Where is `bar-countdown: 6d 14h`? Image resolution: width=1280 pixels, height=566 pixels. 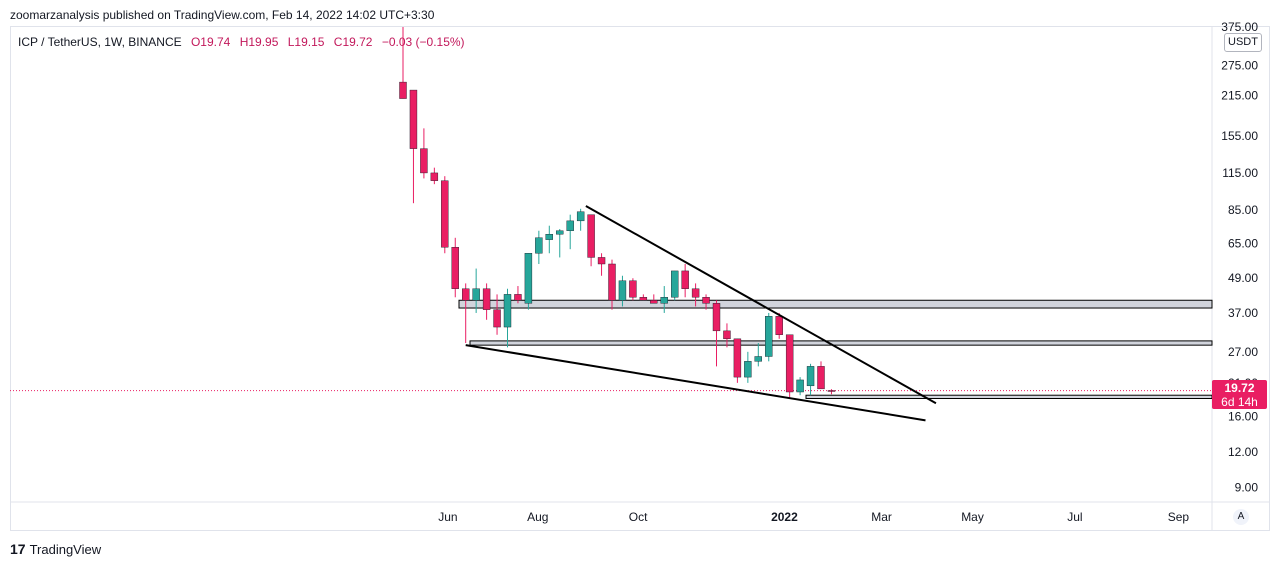
bar-countdown: 6d 14h is located at coordinates (1239, 402).